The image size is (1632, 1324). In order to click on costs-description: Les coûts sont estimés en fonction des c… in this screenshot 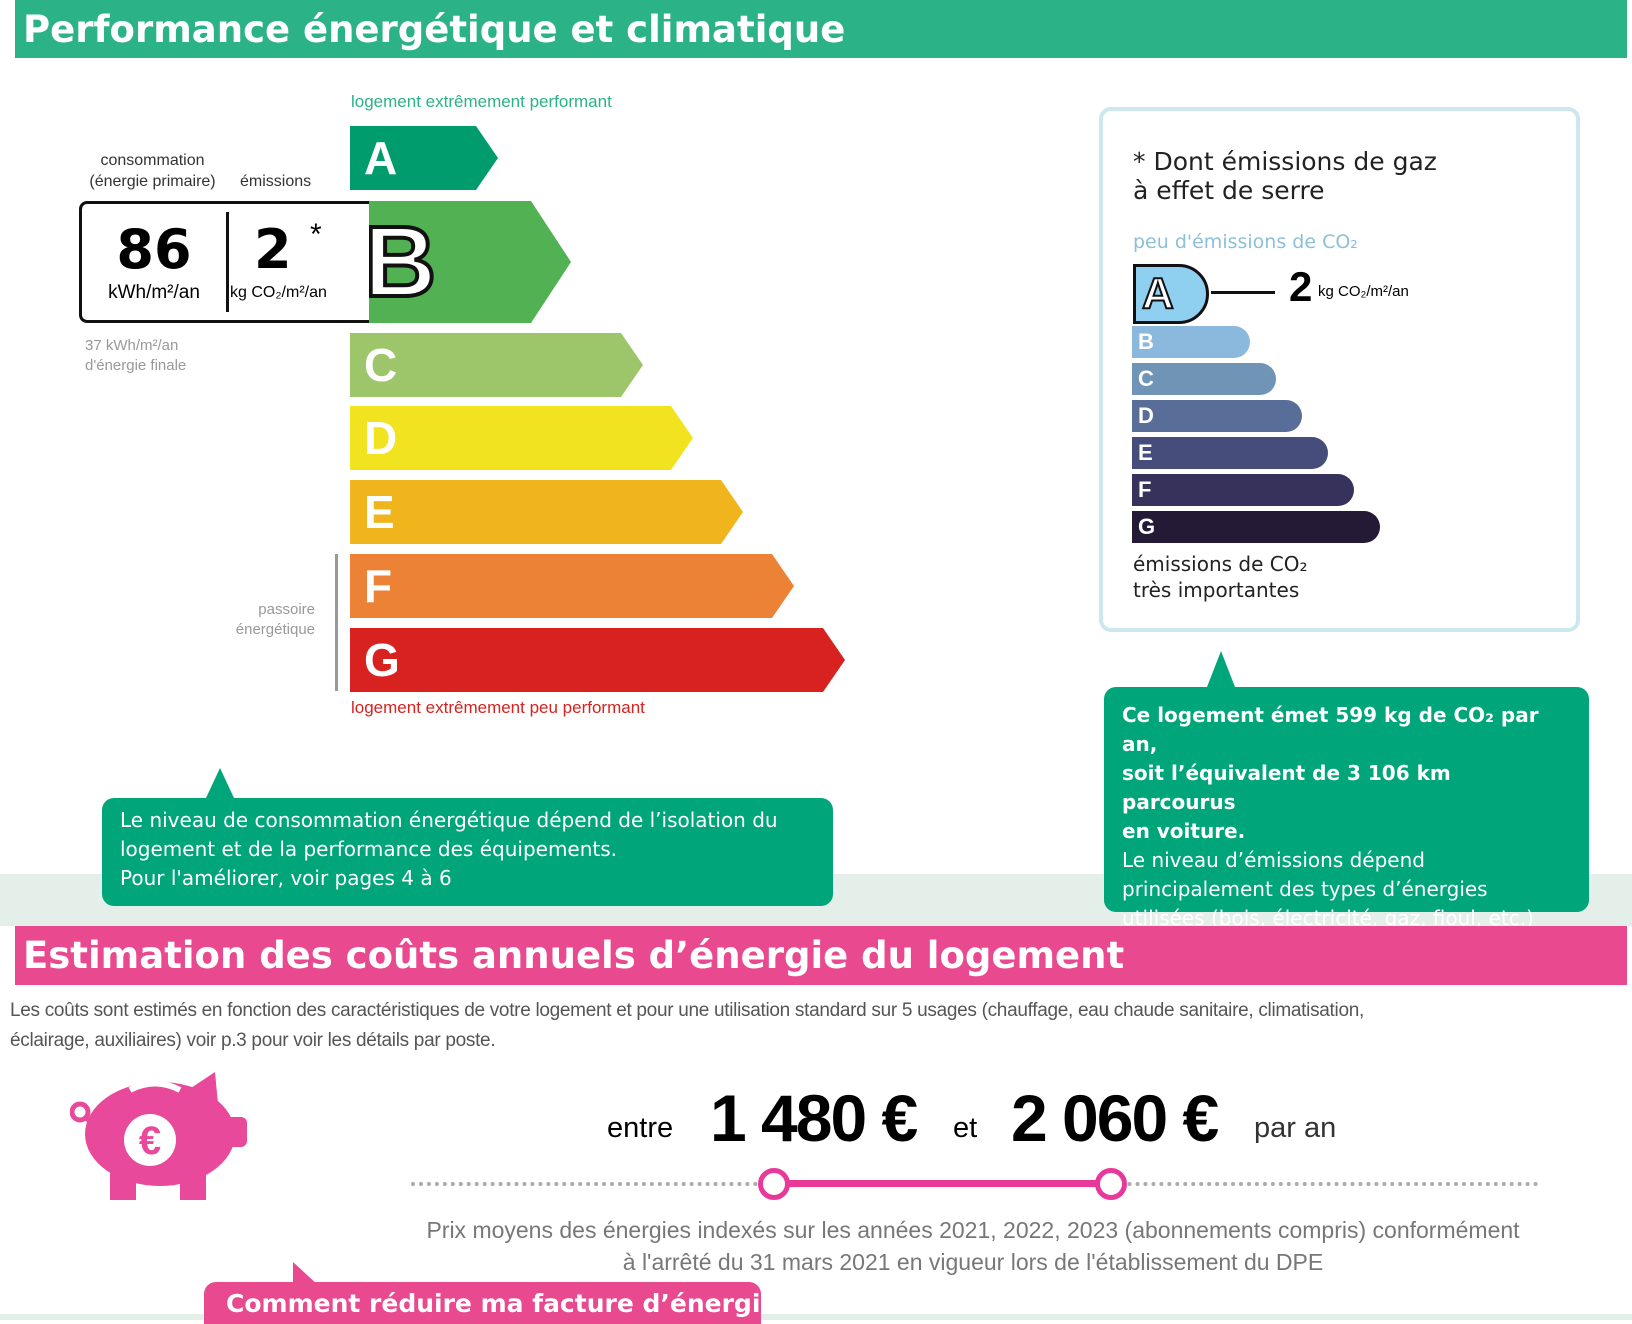, I will do `click(687, 1025)`.